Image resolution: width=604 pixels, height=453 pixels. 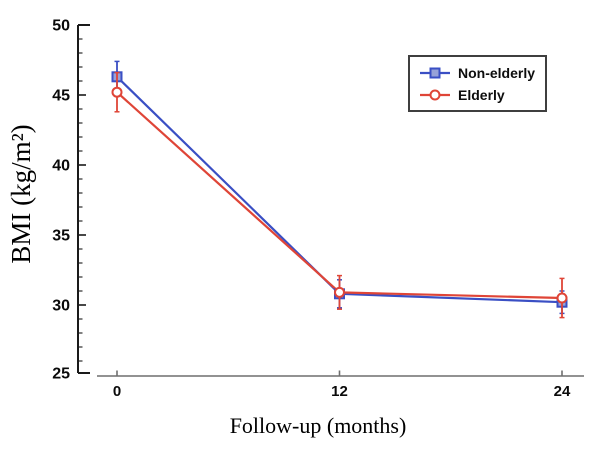 What do you see at coordinates (61, 306) in the screenshot?
I see `y-tick-label: 30` at bounding box center [61, 306].